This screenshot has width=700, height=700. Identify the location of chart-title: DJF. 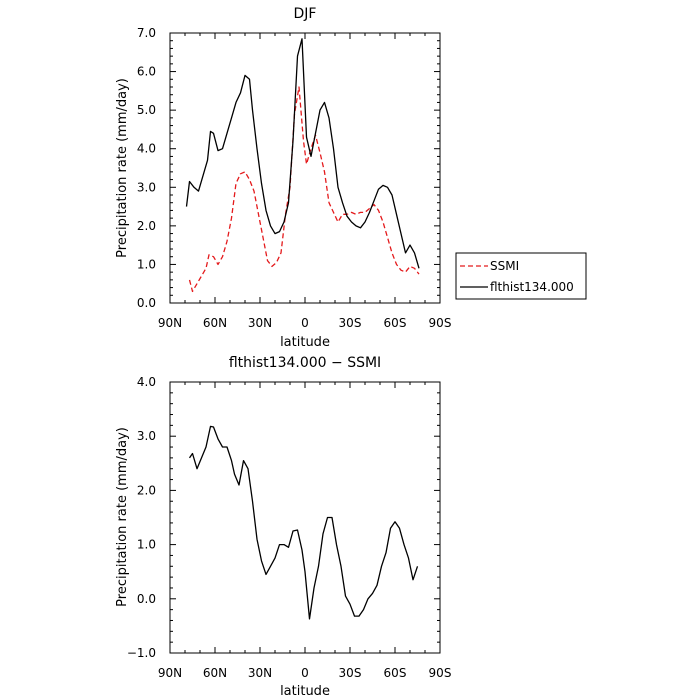
(305, 14).